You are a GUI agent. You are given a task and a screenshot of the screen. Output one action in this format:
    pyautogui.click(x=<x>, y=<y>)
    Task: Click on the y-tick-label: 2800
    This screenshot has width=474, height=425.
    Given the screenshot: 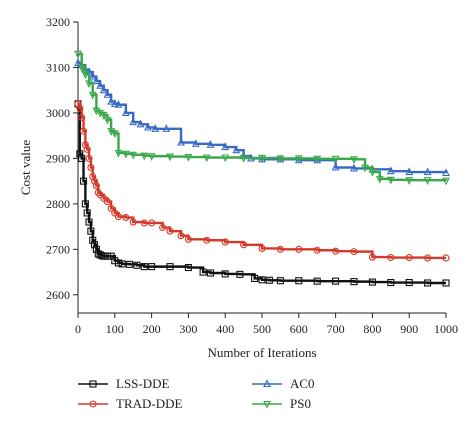 What is the action you would take?
    pyautogui.click(x=58, y=204)
    